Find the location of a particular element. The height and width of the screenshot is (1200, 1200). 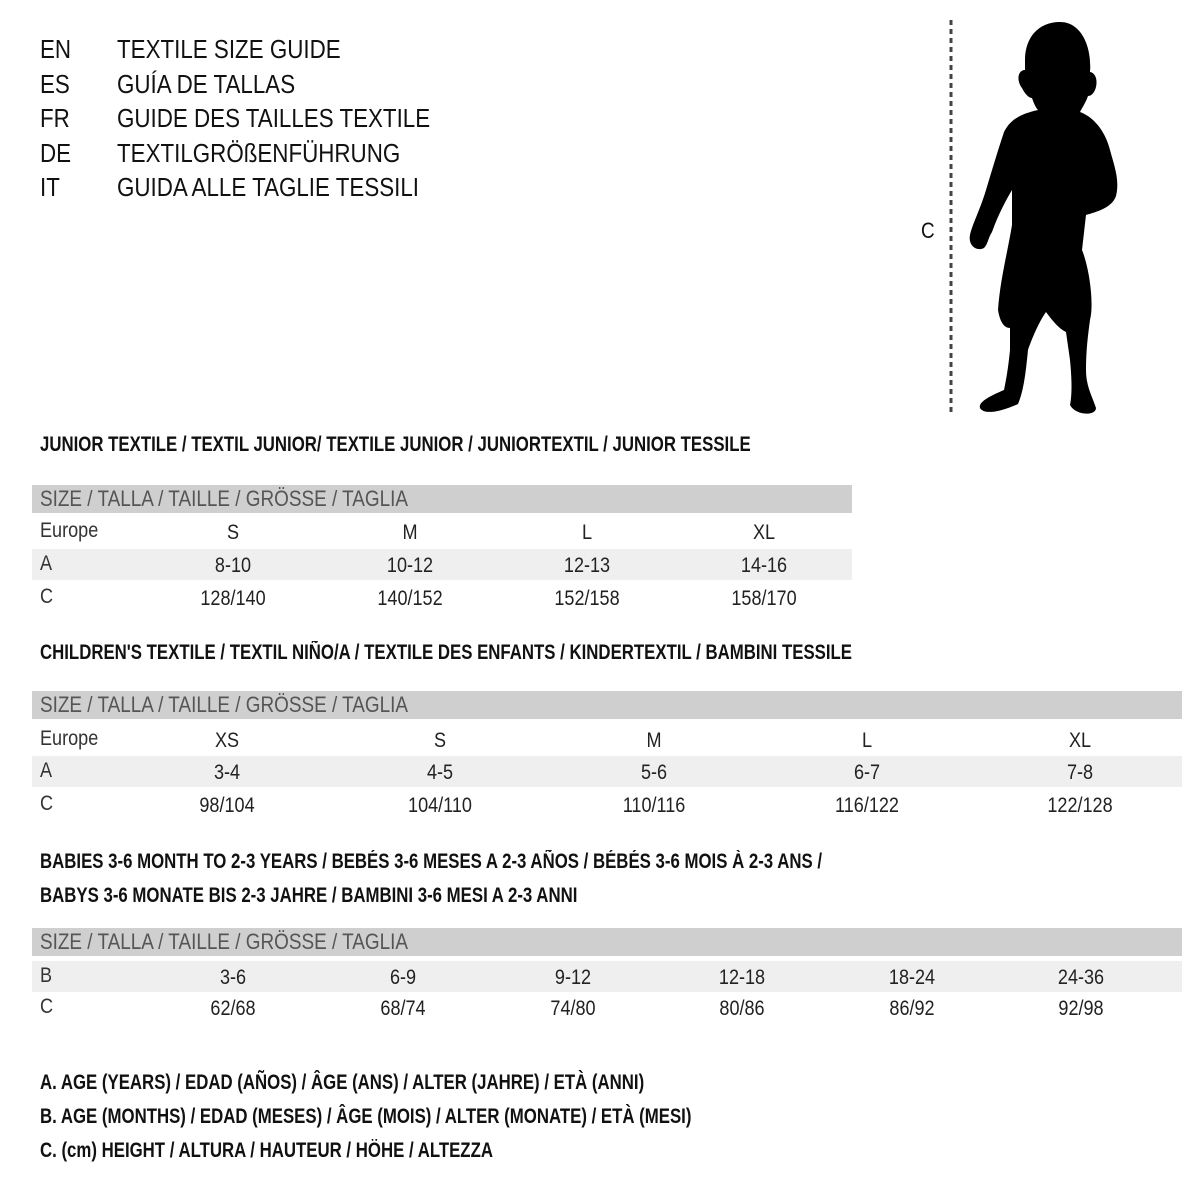

table-cell: 10-12 is located at coordinates (410, 565).